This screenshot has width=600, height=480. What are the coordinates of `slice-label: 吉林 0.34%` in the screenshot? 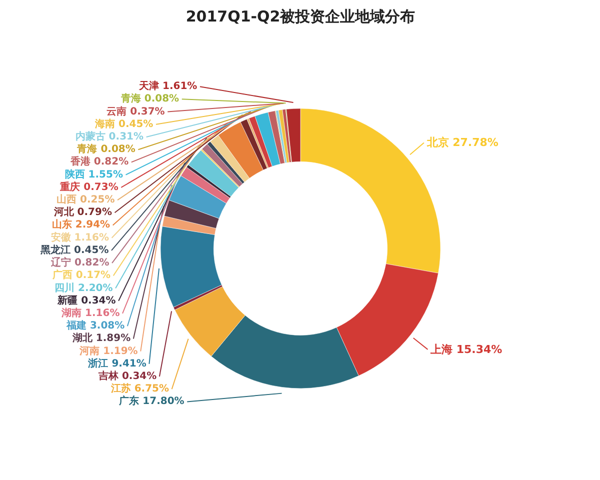 It's located at (127, 376).